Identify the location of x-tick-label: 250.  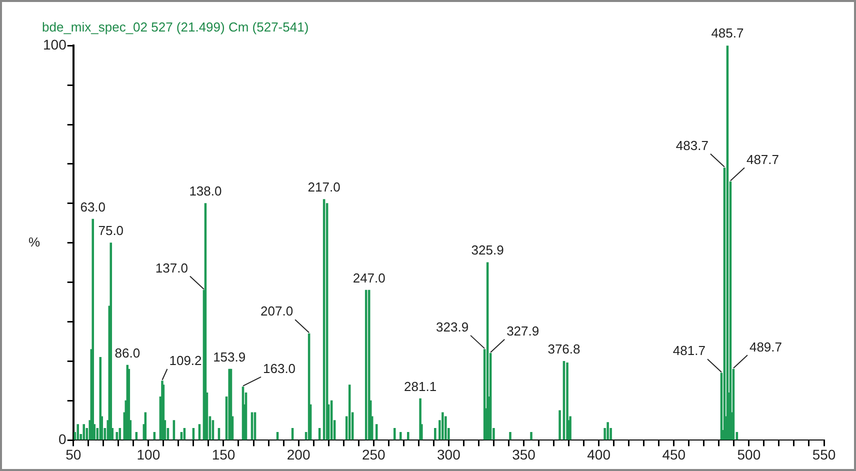
(374, 454).